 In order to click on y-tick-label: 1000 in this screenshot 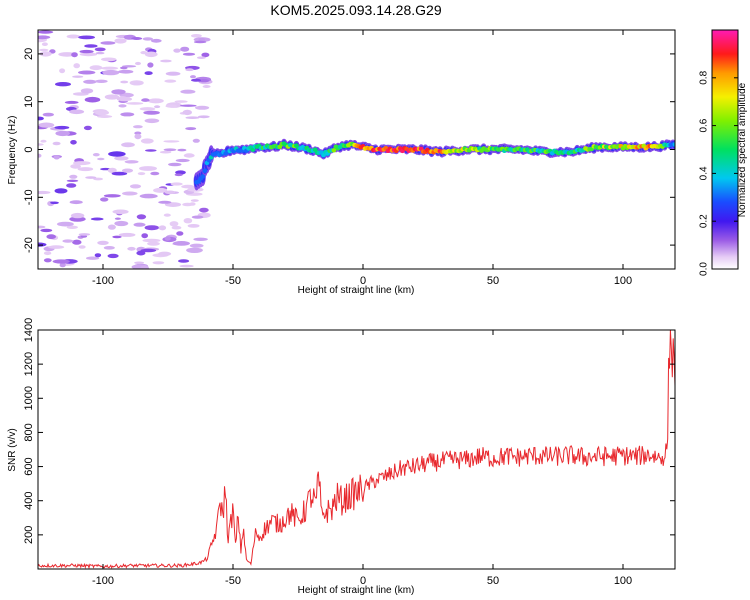, I will do `click(29, 398)`.